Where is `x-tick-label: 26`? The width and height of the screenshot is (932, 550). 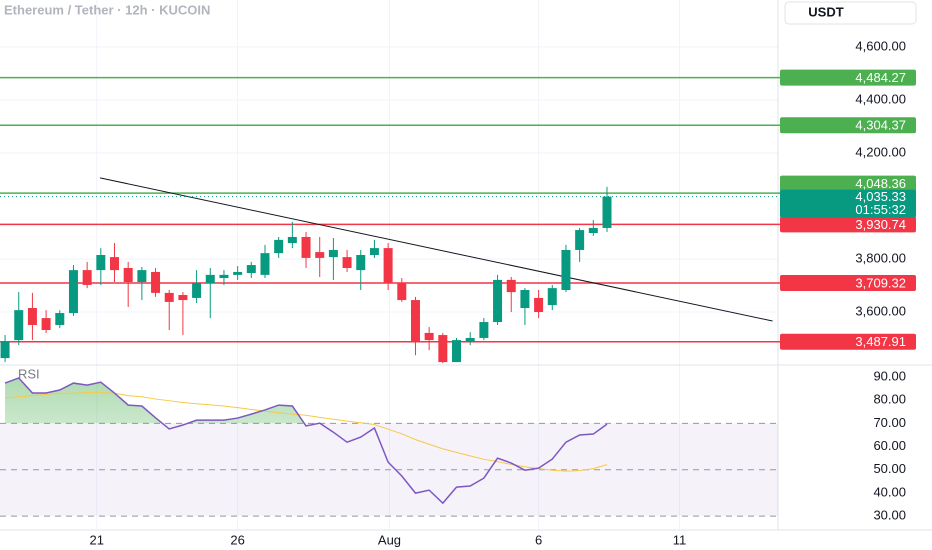
x-tick-label: 26 is located at coordinates (237, 539).